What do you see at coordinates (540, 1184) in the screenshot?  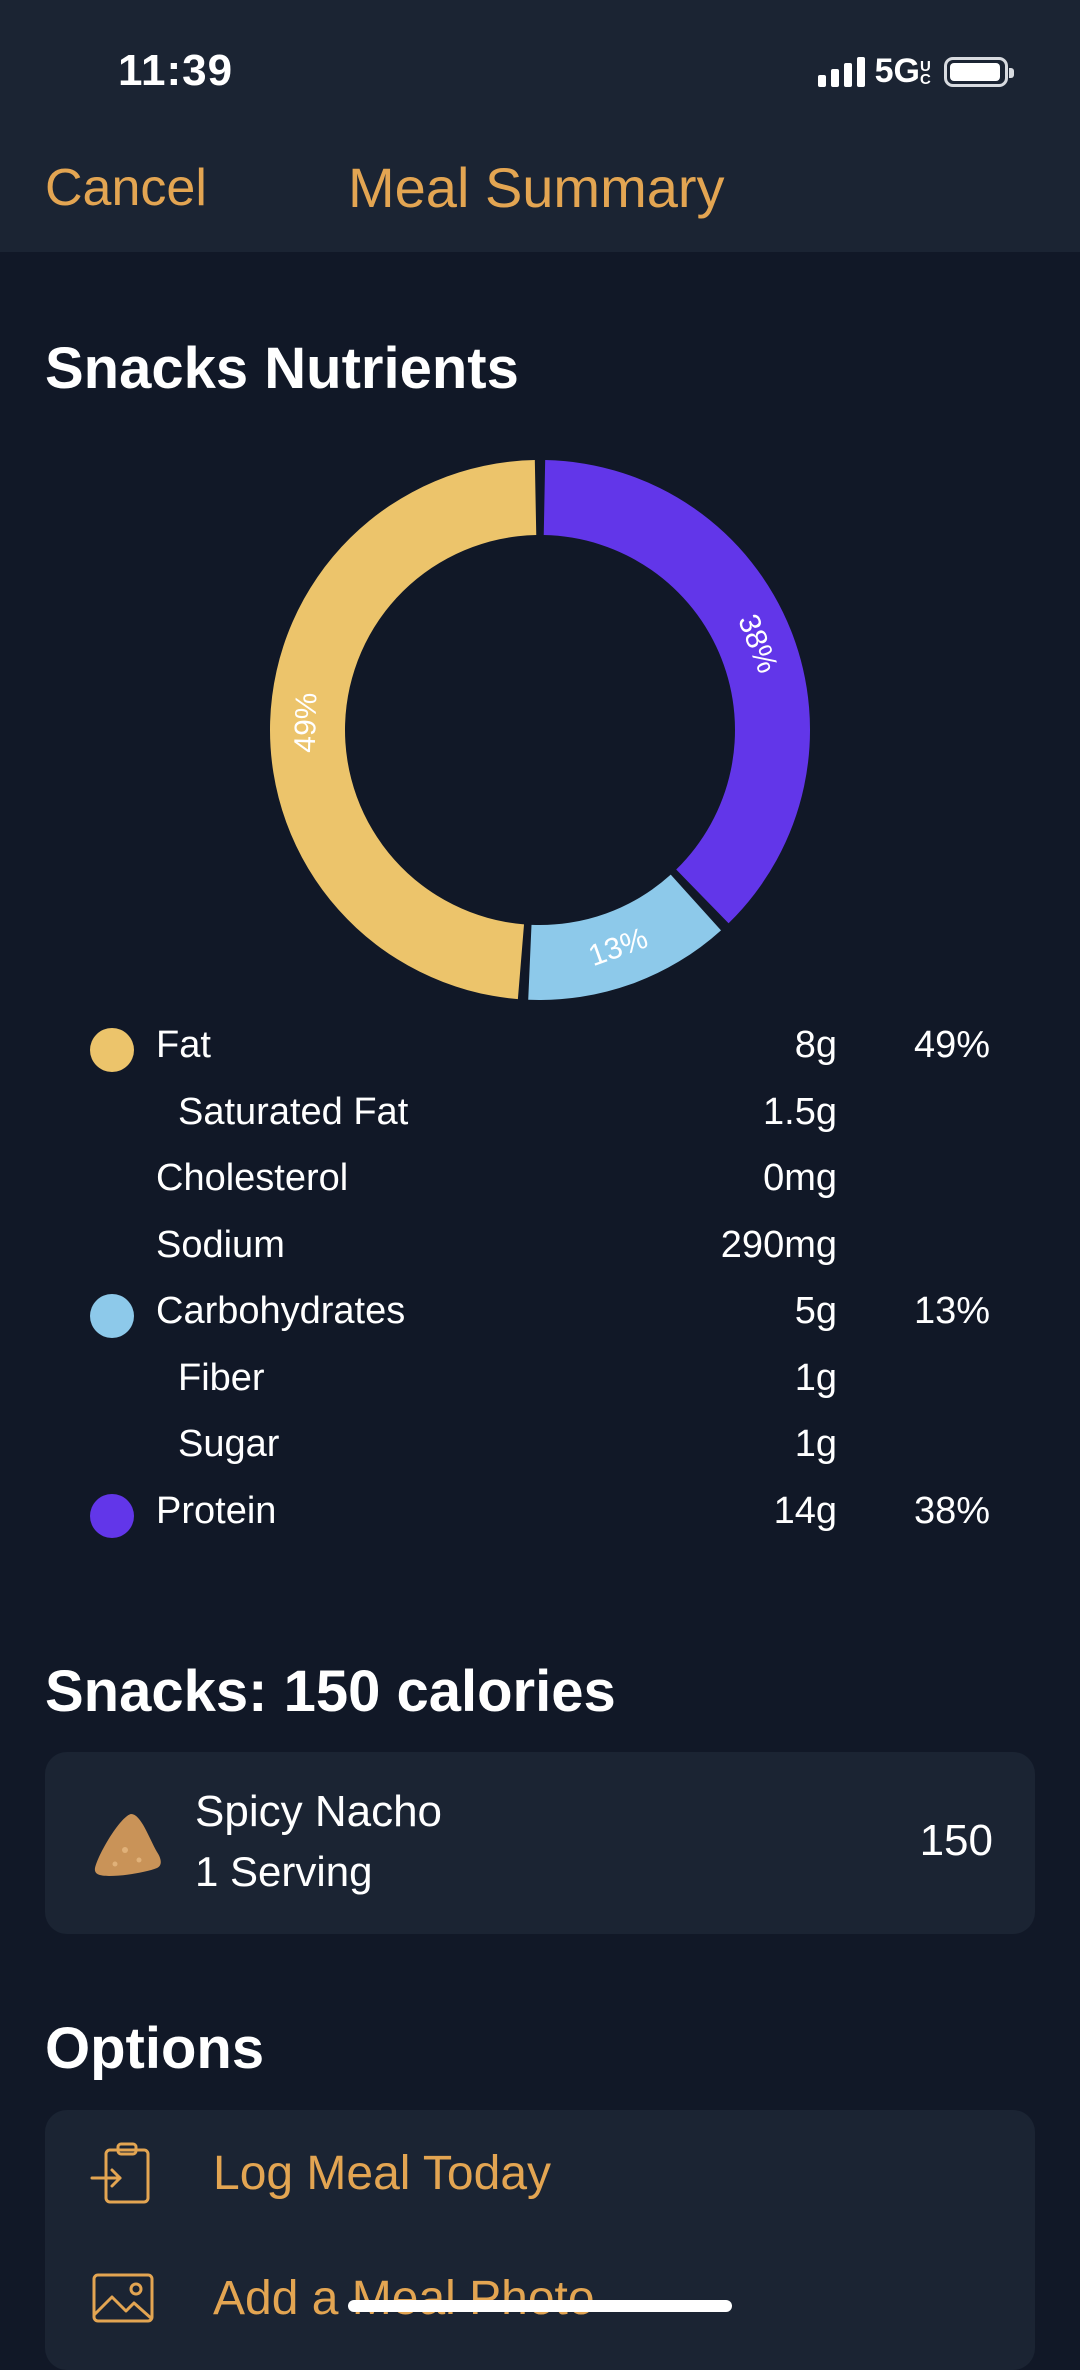 I see `nutrient-row: Cholesterol 0mg` at bounding box center [540, 1184].